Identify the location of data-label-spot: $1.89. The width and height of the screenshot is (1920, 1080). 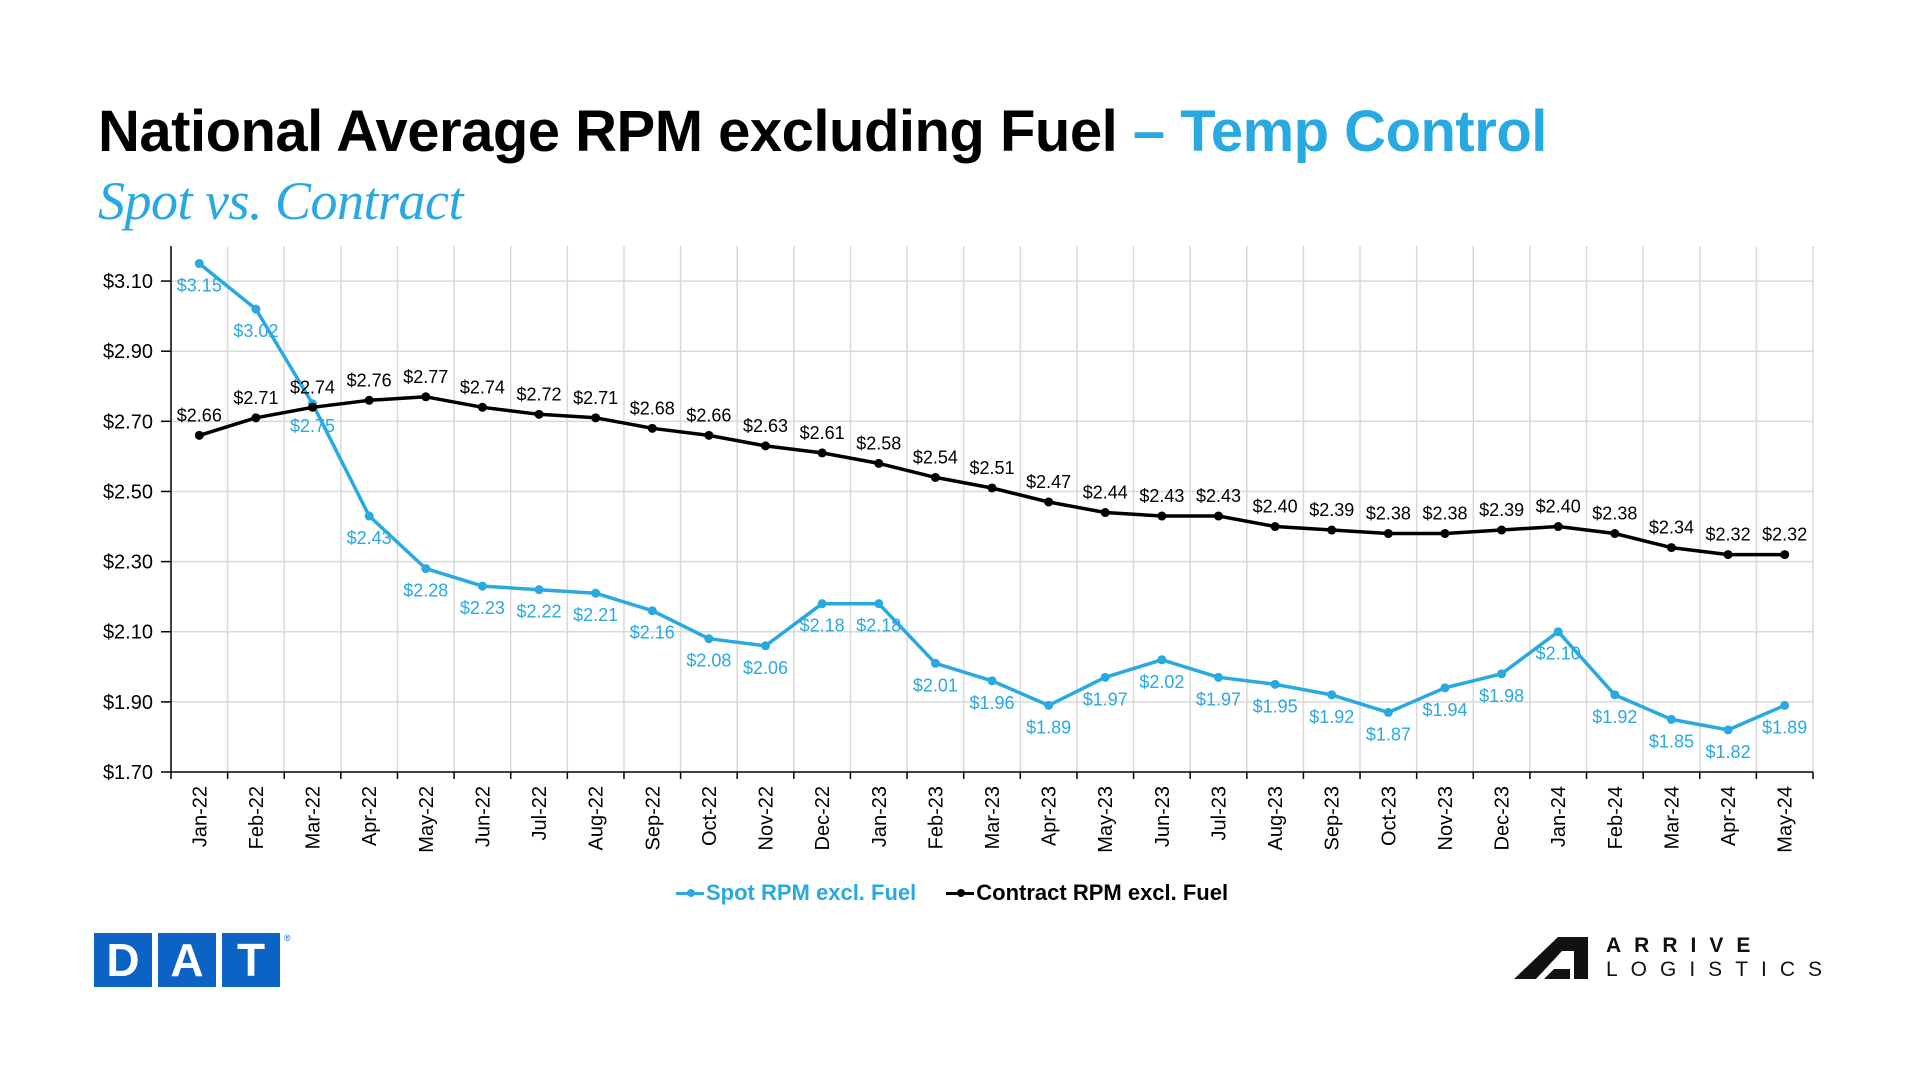
(1784, 727).